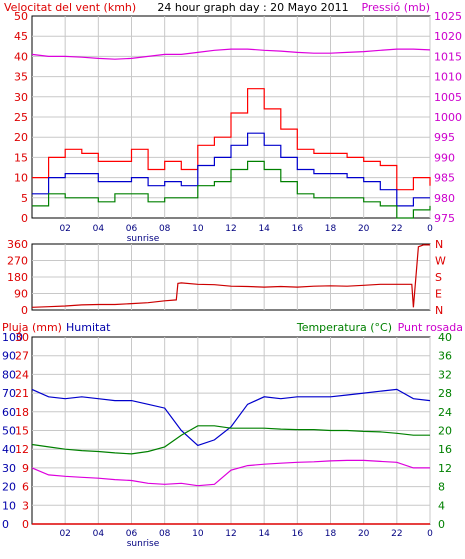 This screenshot has width=465, height=559. Describe the element at coordinates (448, 97) in the screenshot. I see `pressure-y-tick-1005: 1005` at that location.